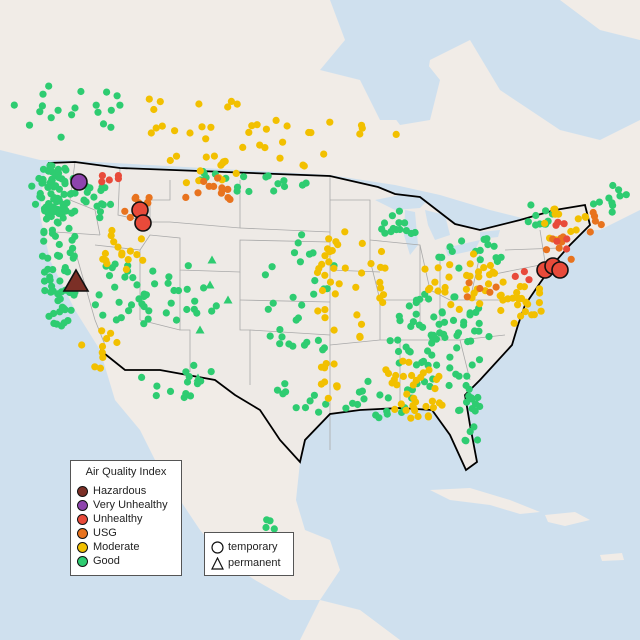  I want to click on legend-label-permanent: permanent, so click(254, 563).